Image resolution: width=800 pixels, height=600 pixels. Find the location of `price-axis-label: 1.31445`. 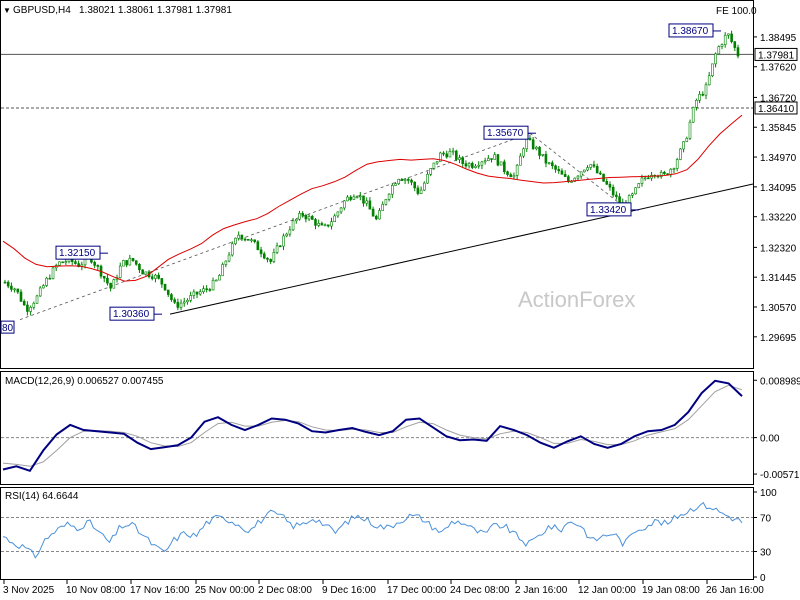

price-axis-label: 1.31445 is located at coordinates (778, 278).